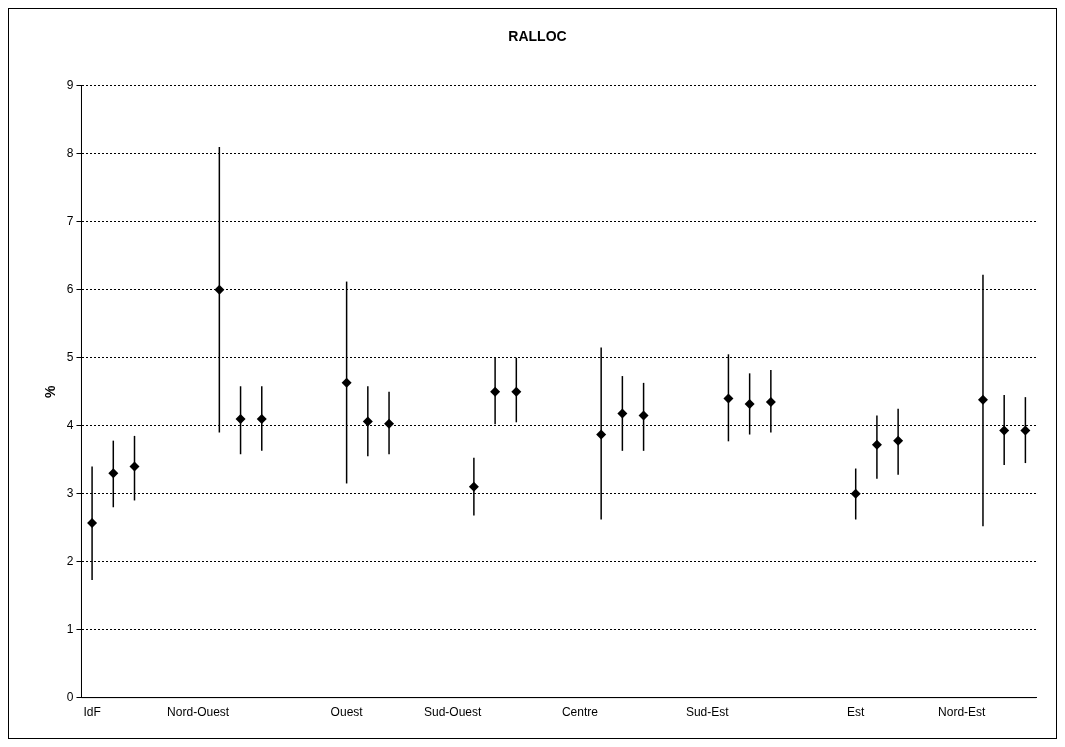 This screenshot has height=747, width=1065. Describe the element at coordinates (707, 712) in the screenshot. I see `x-tick-label: Sud-Est` at that location.